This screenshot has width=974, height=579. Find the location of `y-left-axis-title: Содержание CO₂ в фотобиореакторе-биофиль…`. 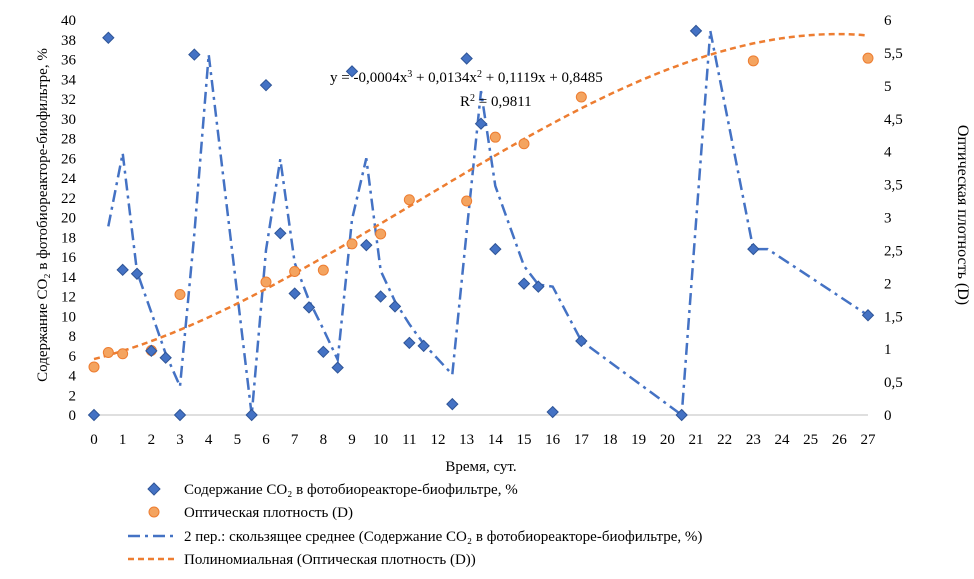

y-left-axis-title: Содержание CO₂ в фотобиореакторе-биофиль… is located at coordinates (43, 215).